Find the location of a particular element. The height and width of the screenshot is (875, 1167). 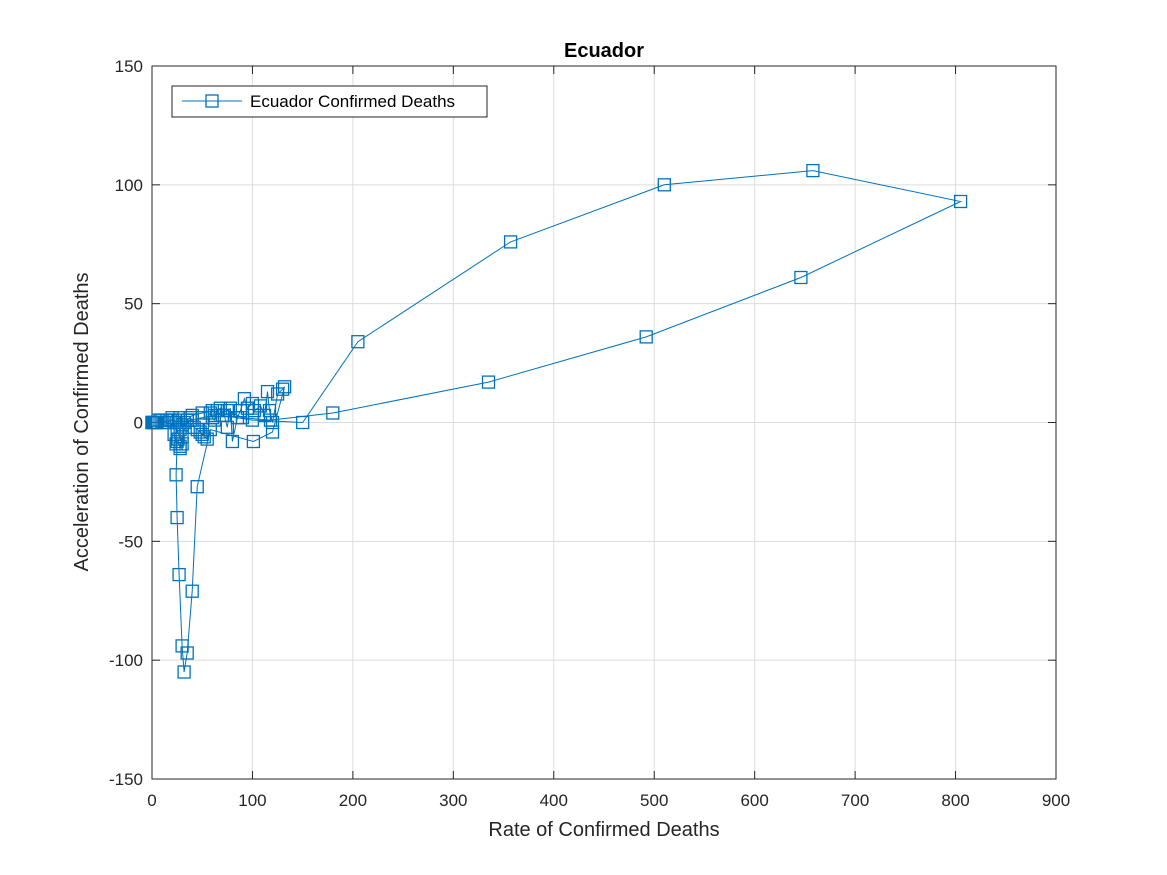

legend-marker-sample is located at coordinates (212, 101).